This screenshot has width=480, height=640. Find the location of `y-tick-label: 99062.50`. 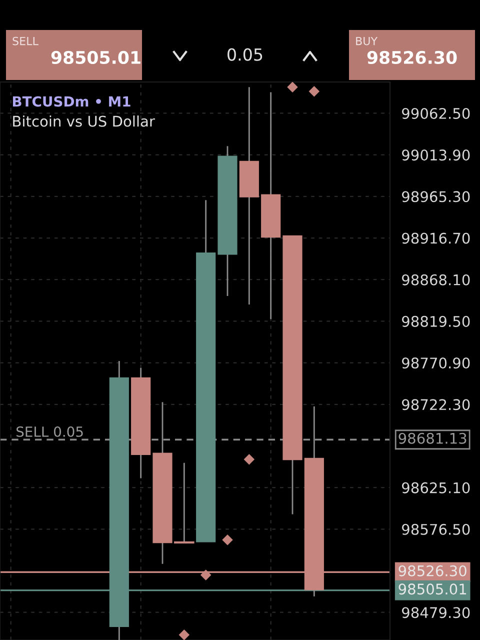

y-tick-label: 99062.50 is located at coordinates (436, 113).